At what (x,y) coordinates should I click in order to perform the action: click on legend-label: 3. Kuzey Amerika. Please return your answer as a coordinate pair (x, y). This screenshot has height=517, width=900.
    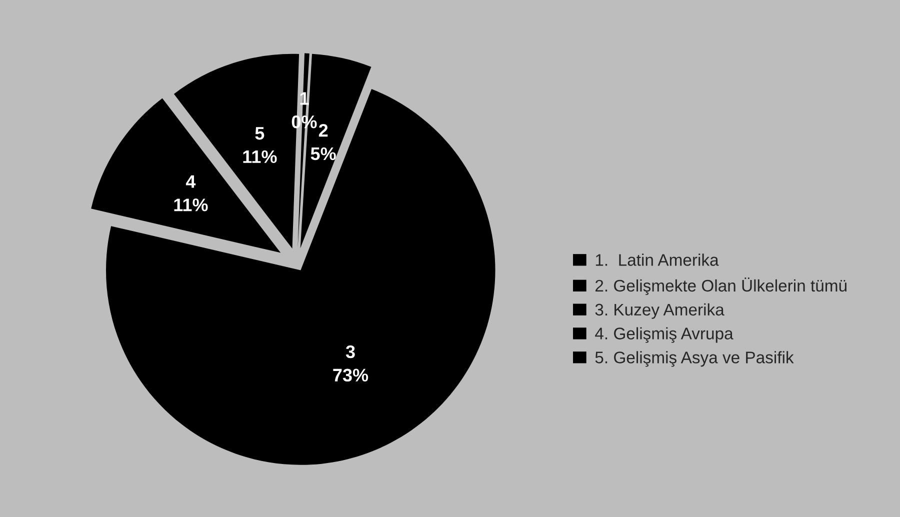
    Looking at the image, I should click on (659, 311).